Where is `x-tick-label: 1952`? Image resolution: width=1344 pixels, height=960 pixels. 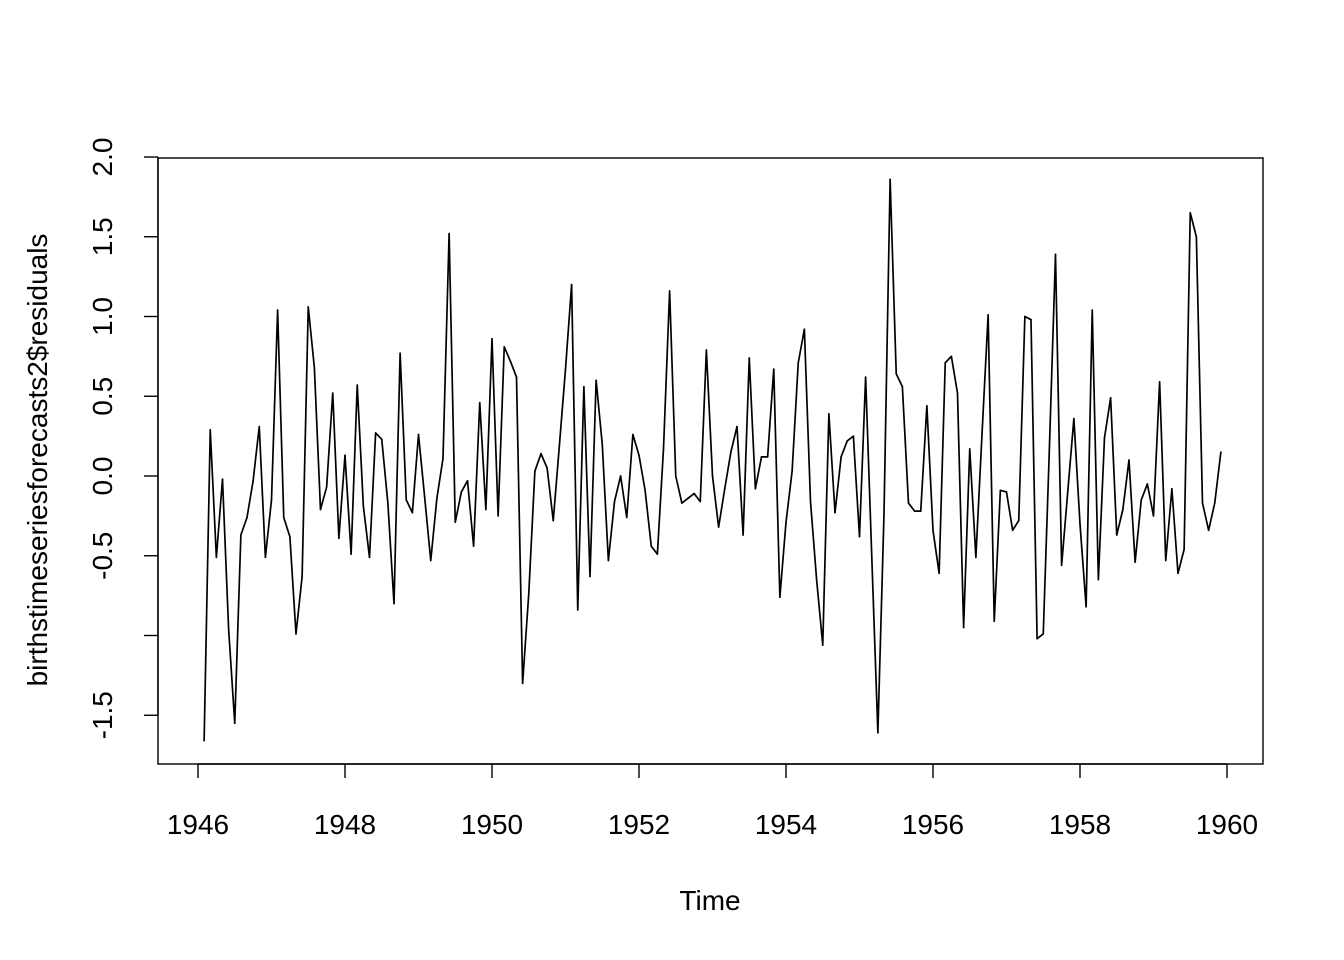 x-tick-label: 1952 is located at coordinates (639, 824).